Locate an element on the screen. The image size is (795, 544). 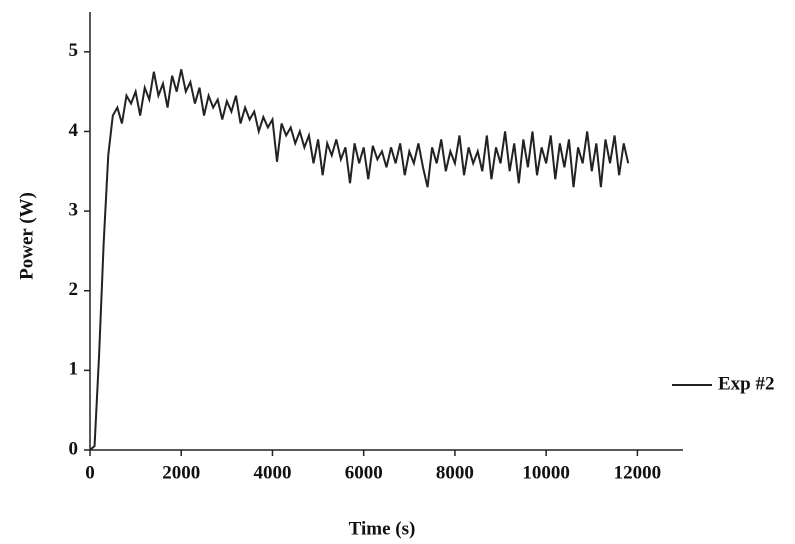
y-tick-label: 1 is located at coordinates (74, 369).